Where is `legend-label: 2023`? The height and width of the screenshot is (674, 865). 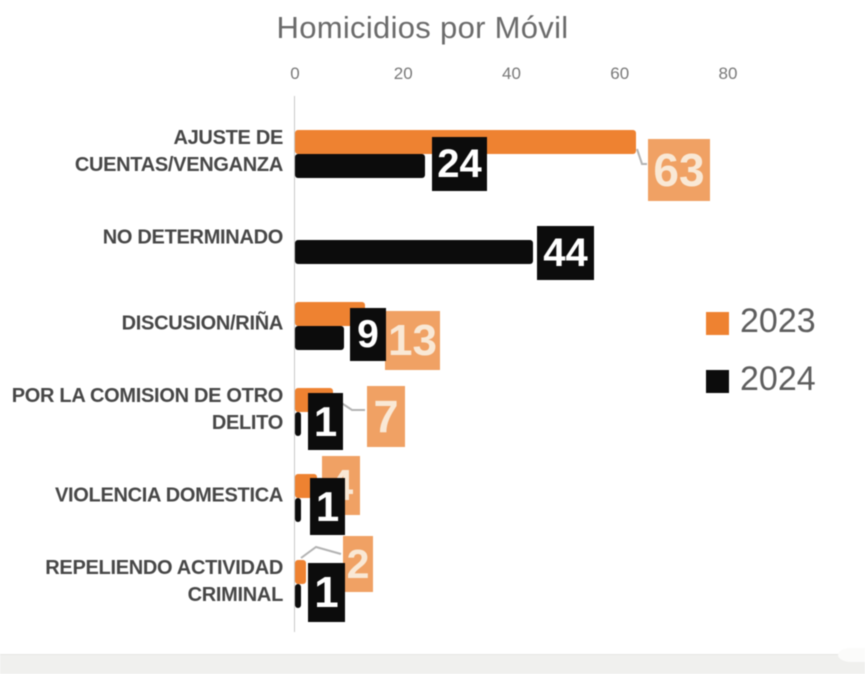 legend-label: 2023 is located at coordinates (778, 321).